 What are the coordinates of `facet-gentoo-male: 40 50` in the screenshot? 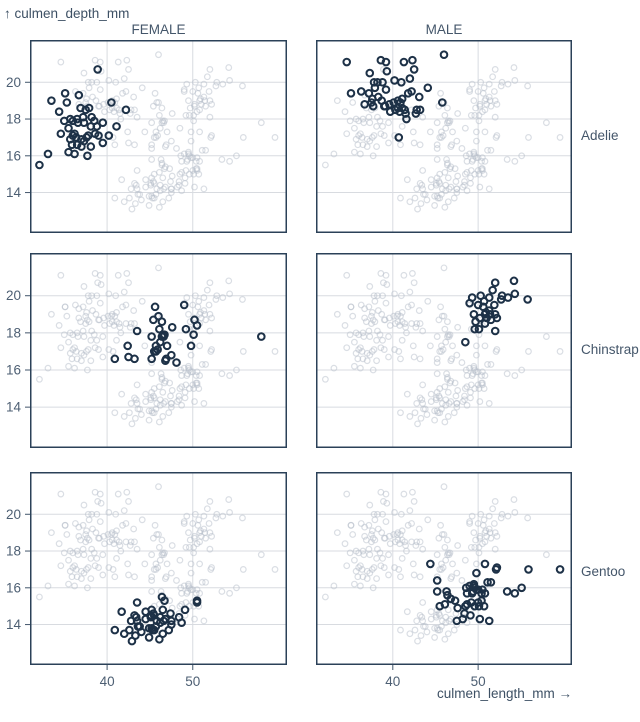 It's located at (444, 580).